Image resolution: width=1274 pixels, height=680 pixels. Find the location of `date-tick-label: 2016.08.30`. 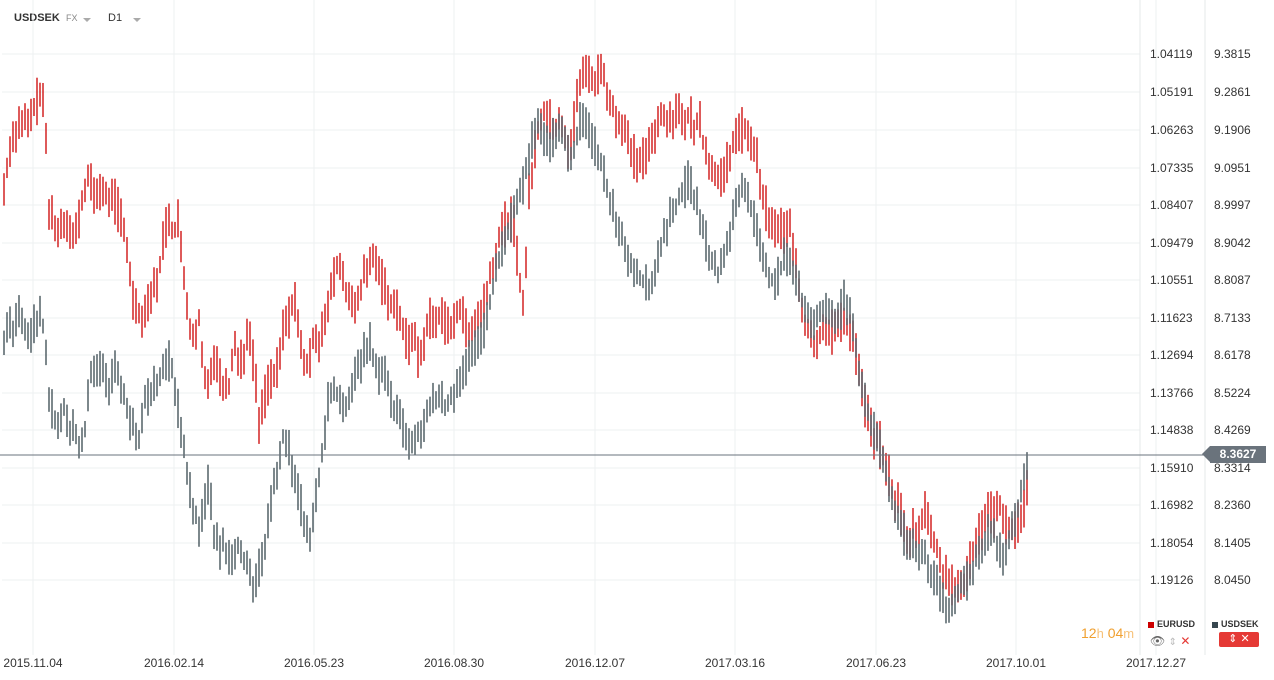

date-tick-label: 2016.08.30 is located at coordinates (454, 663).